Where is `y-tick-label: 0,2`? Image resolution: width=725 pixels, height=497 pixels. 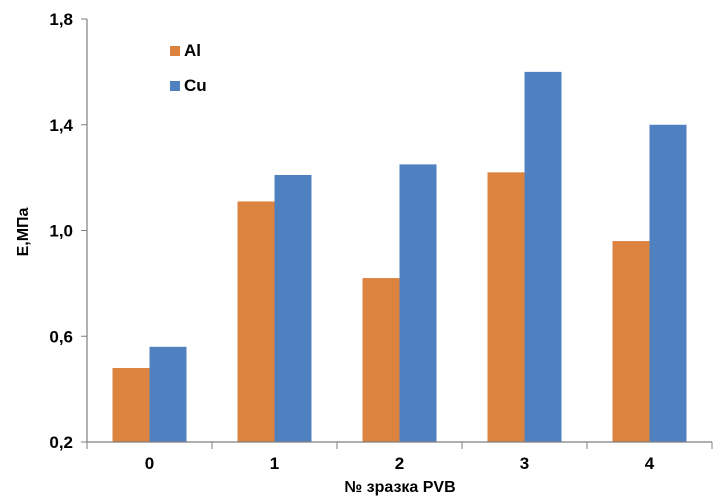 y-tick-label: 0,2 is located at coordinates (61, 442).